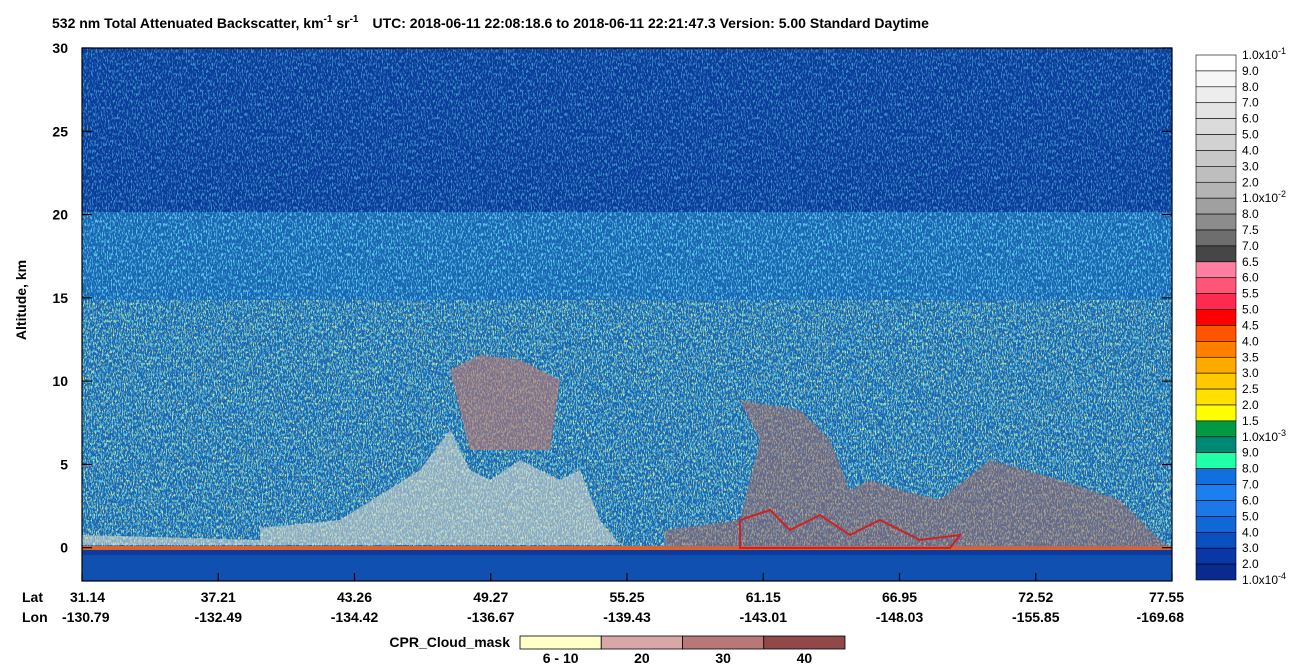 The width and height of the screenshot is (1300, 667). Describe the element at coordinates (64, 464) in the screenshot. I see `y-tick-label: 5` at that location.